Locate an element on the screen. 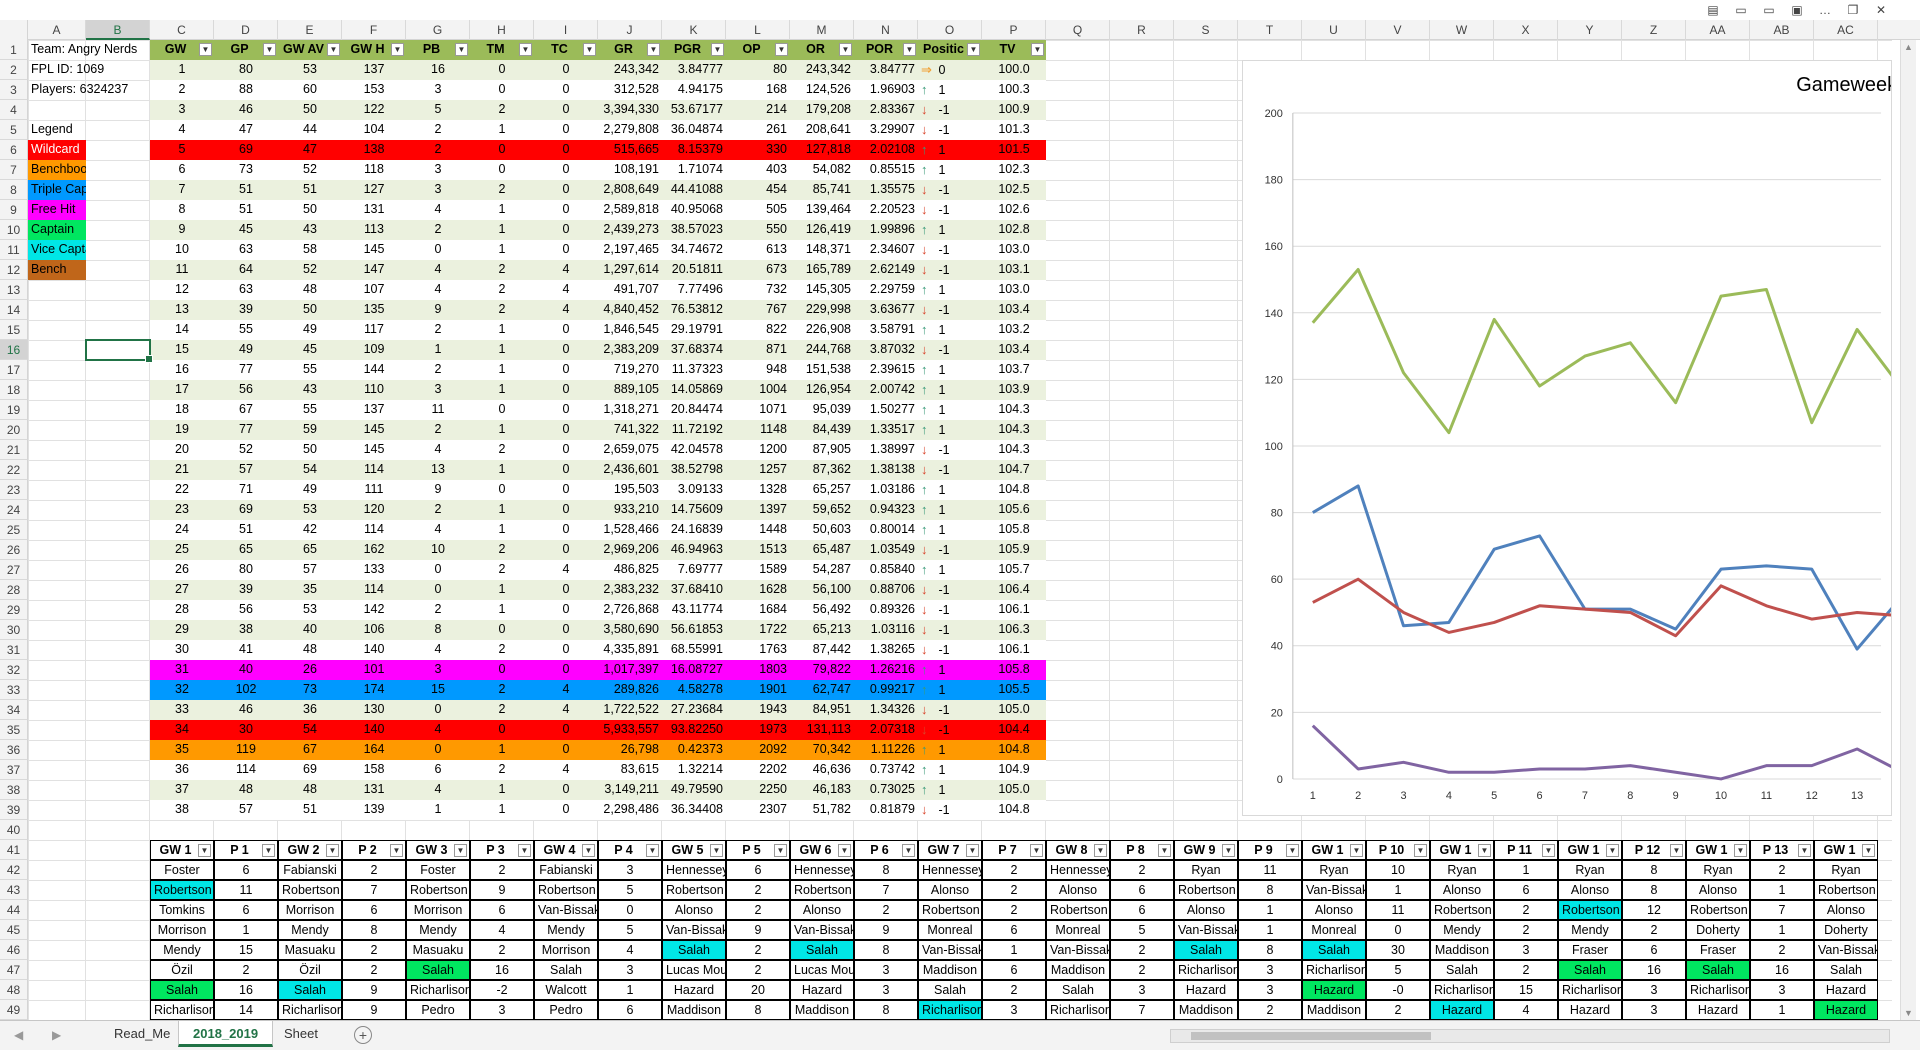 Image resolution: width=1920 pixels, height=1050 pixels. table-cell: 142 is located at coordinates (374, 610).